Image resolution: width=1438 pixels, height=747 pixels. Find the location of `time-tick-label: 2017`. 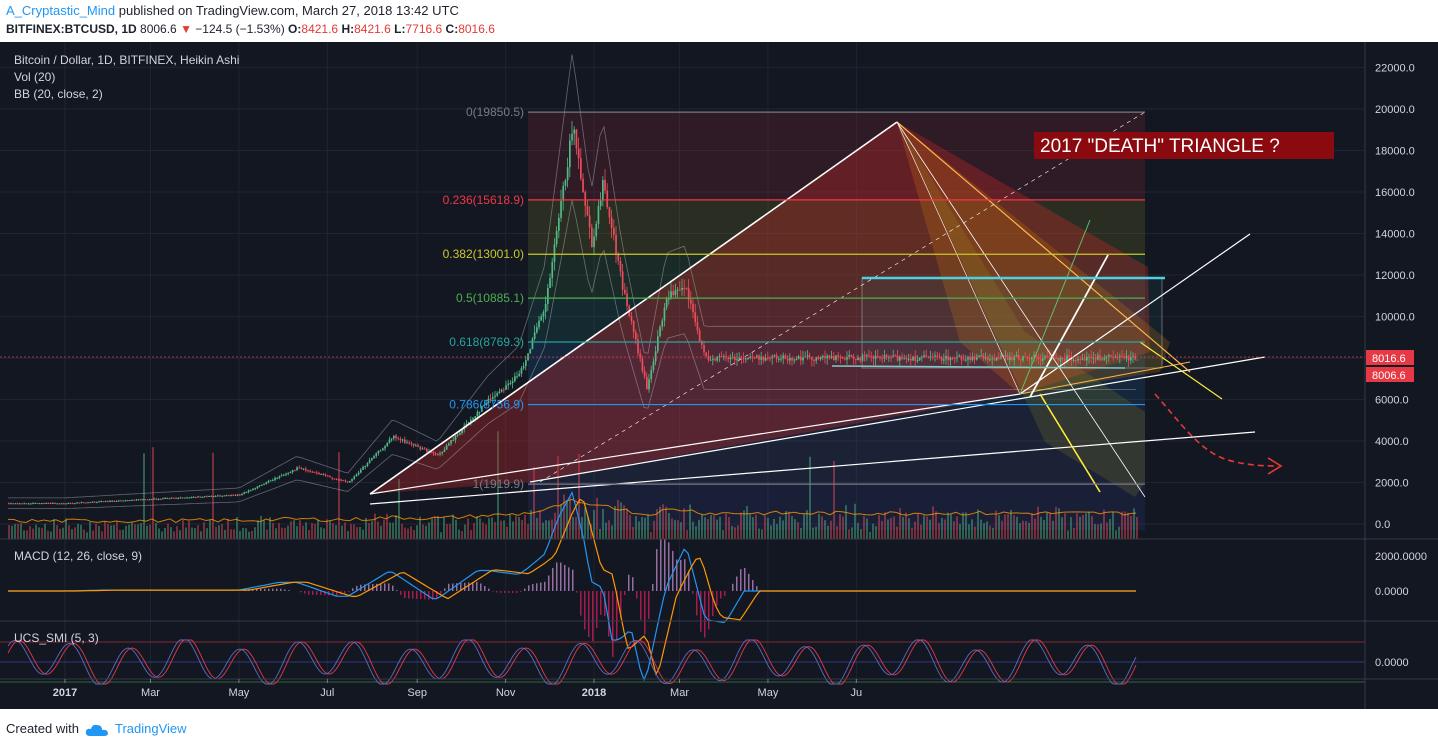

time-tick-label: 2017 is located at coordinates (65, 693).